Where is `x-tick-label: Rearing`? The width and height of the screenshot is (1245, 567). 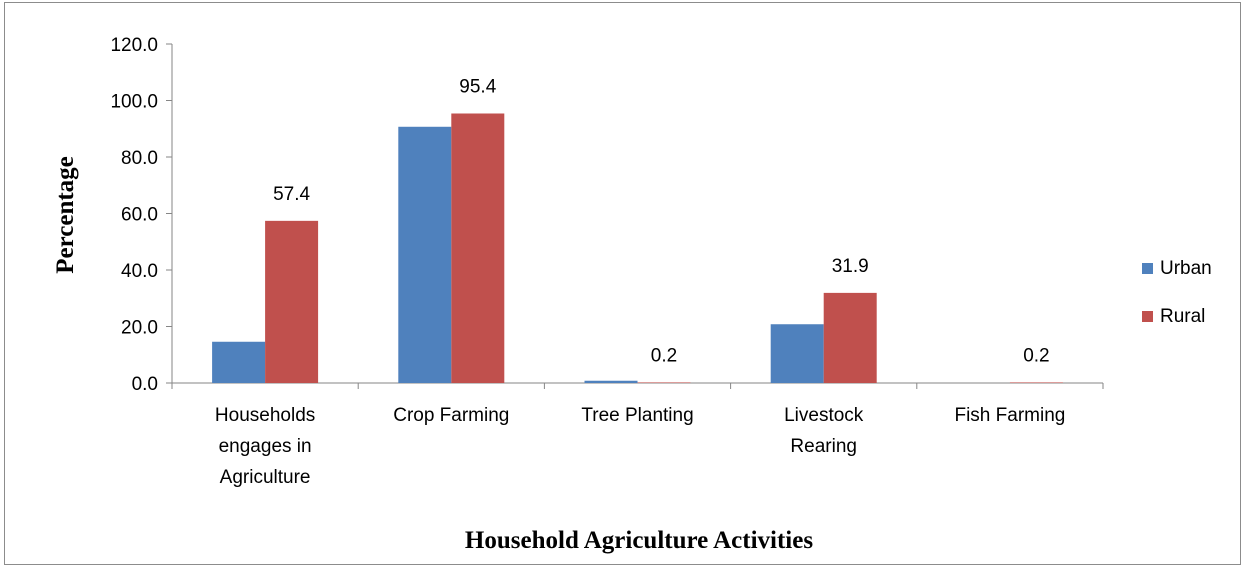
x-tick-label: Rearing is located at coordinates (823, 446).